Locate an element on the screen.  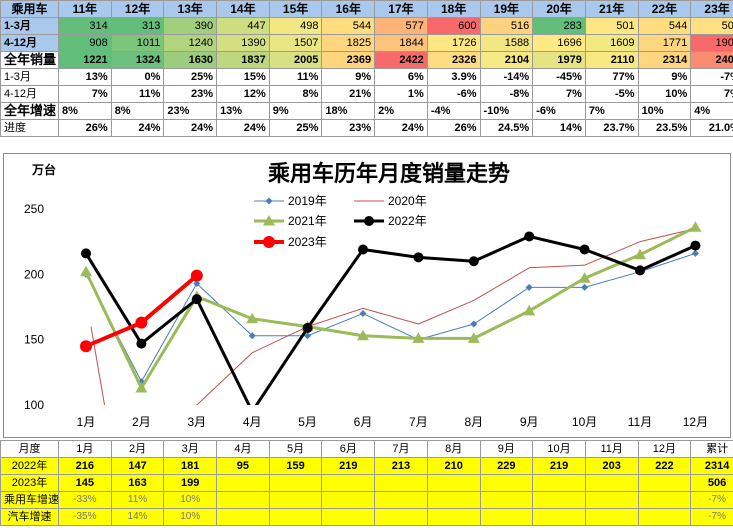
header-cell: 18年 is located at coordinates (453, 9).